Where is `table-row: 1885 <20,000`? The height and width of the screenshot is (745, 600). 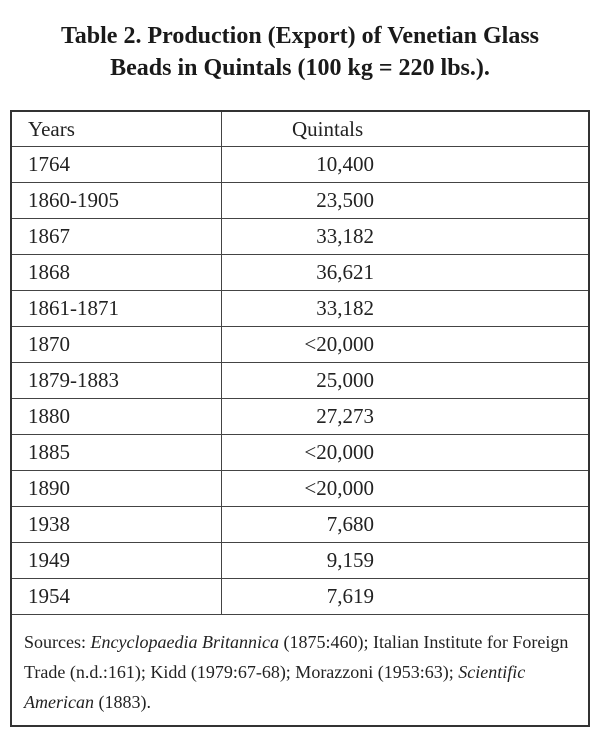 table-row: 1885 <20,000 is located at coordinates (300, 452).